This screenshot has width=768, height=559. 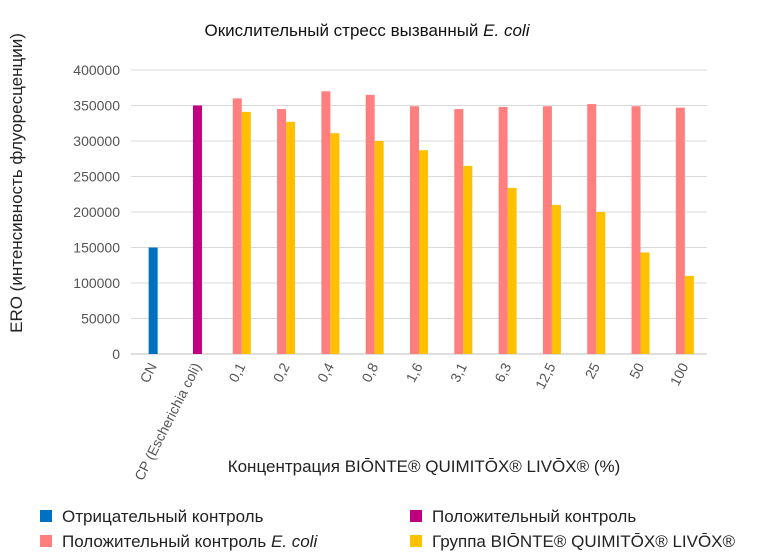 What do you see at coordinates (116, 354) in the screenshot?
I see `y-tick-label: 0` at bounding box center [116, 354].